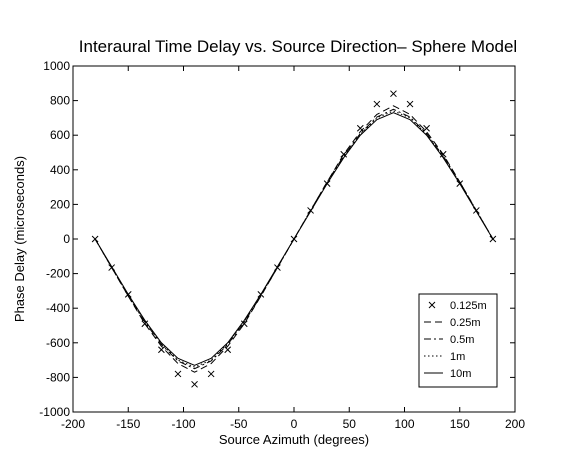 Image resolution: width=581 pixels, height=465 pixels. Describe the element at coordinates (465, 323) in the screenshot. I see `legend-label: 0.25m` at that location.